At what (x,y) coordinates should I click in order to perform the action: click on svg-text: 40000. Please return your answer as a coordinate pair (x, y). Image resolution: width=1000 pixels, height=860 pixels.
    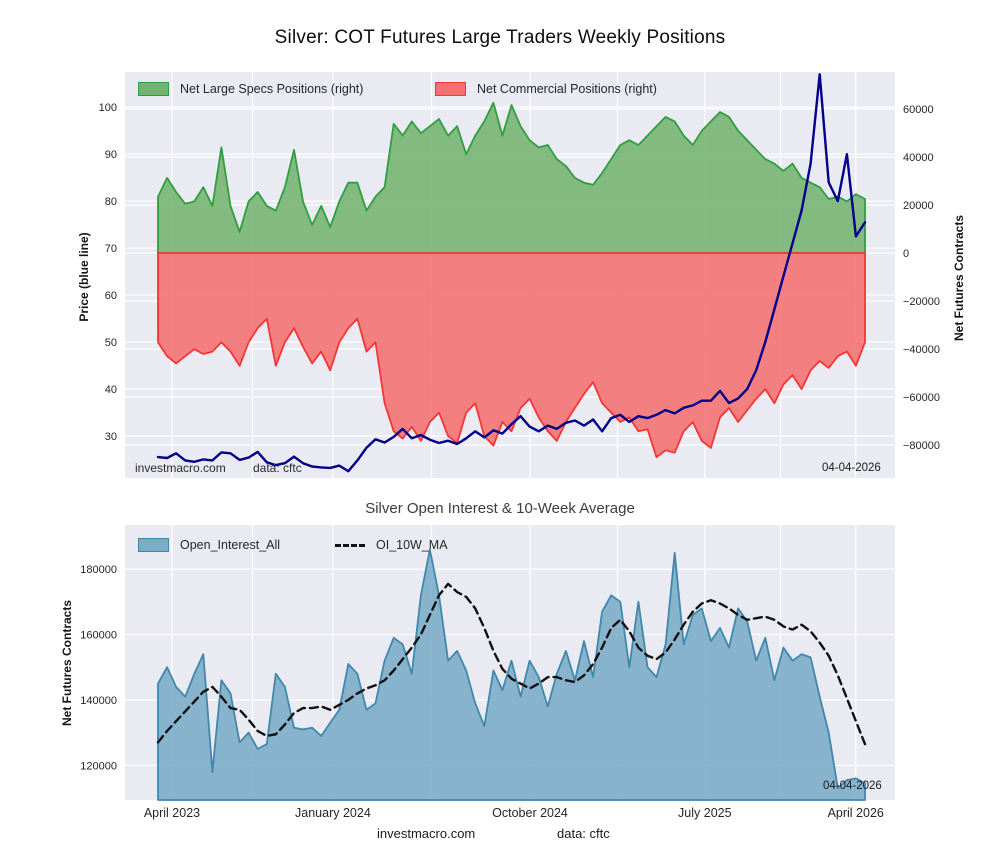
    Looking at the image, I should click on (918, 158).